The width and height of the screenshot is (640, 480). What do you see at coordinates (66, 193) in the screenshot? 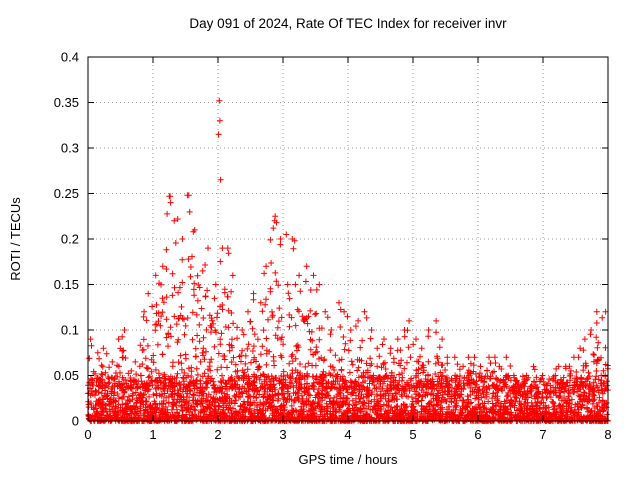
I see `y-tick-label: 0.25` at bounding box center [66, 193].